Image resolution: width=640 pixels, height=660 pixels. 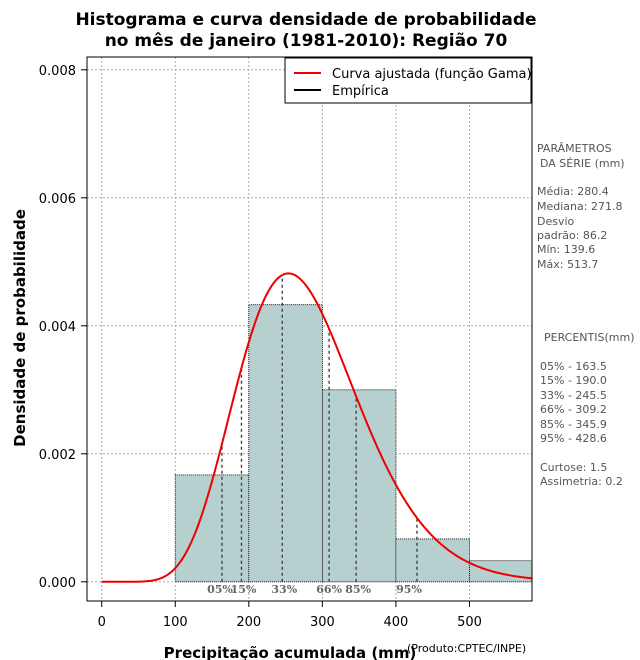 I want to click on x-tick-label: 400, so click(x=396, y=622).